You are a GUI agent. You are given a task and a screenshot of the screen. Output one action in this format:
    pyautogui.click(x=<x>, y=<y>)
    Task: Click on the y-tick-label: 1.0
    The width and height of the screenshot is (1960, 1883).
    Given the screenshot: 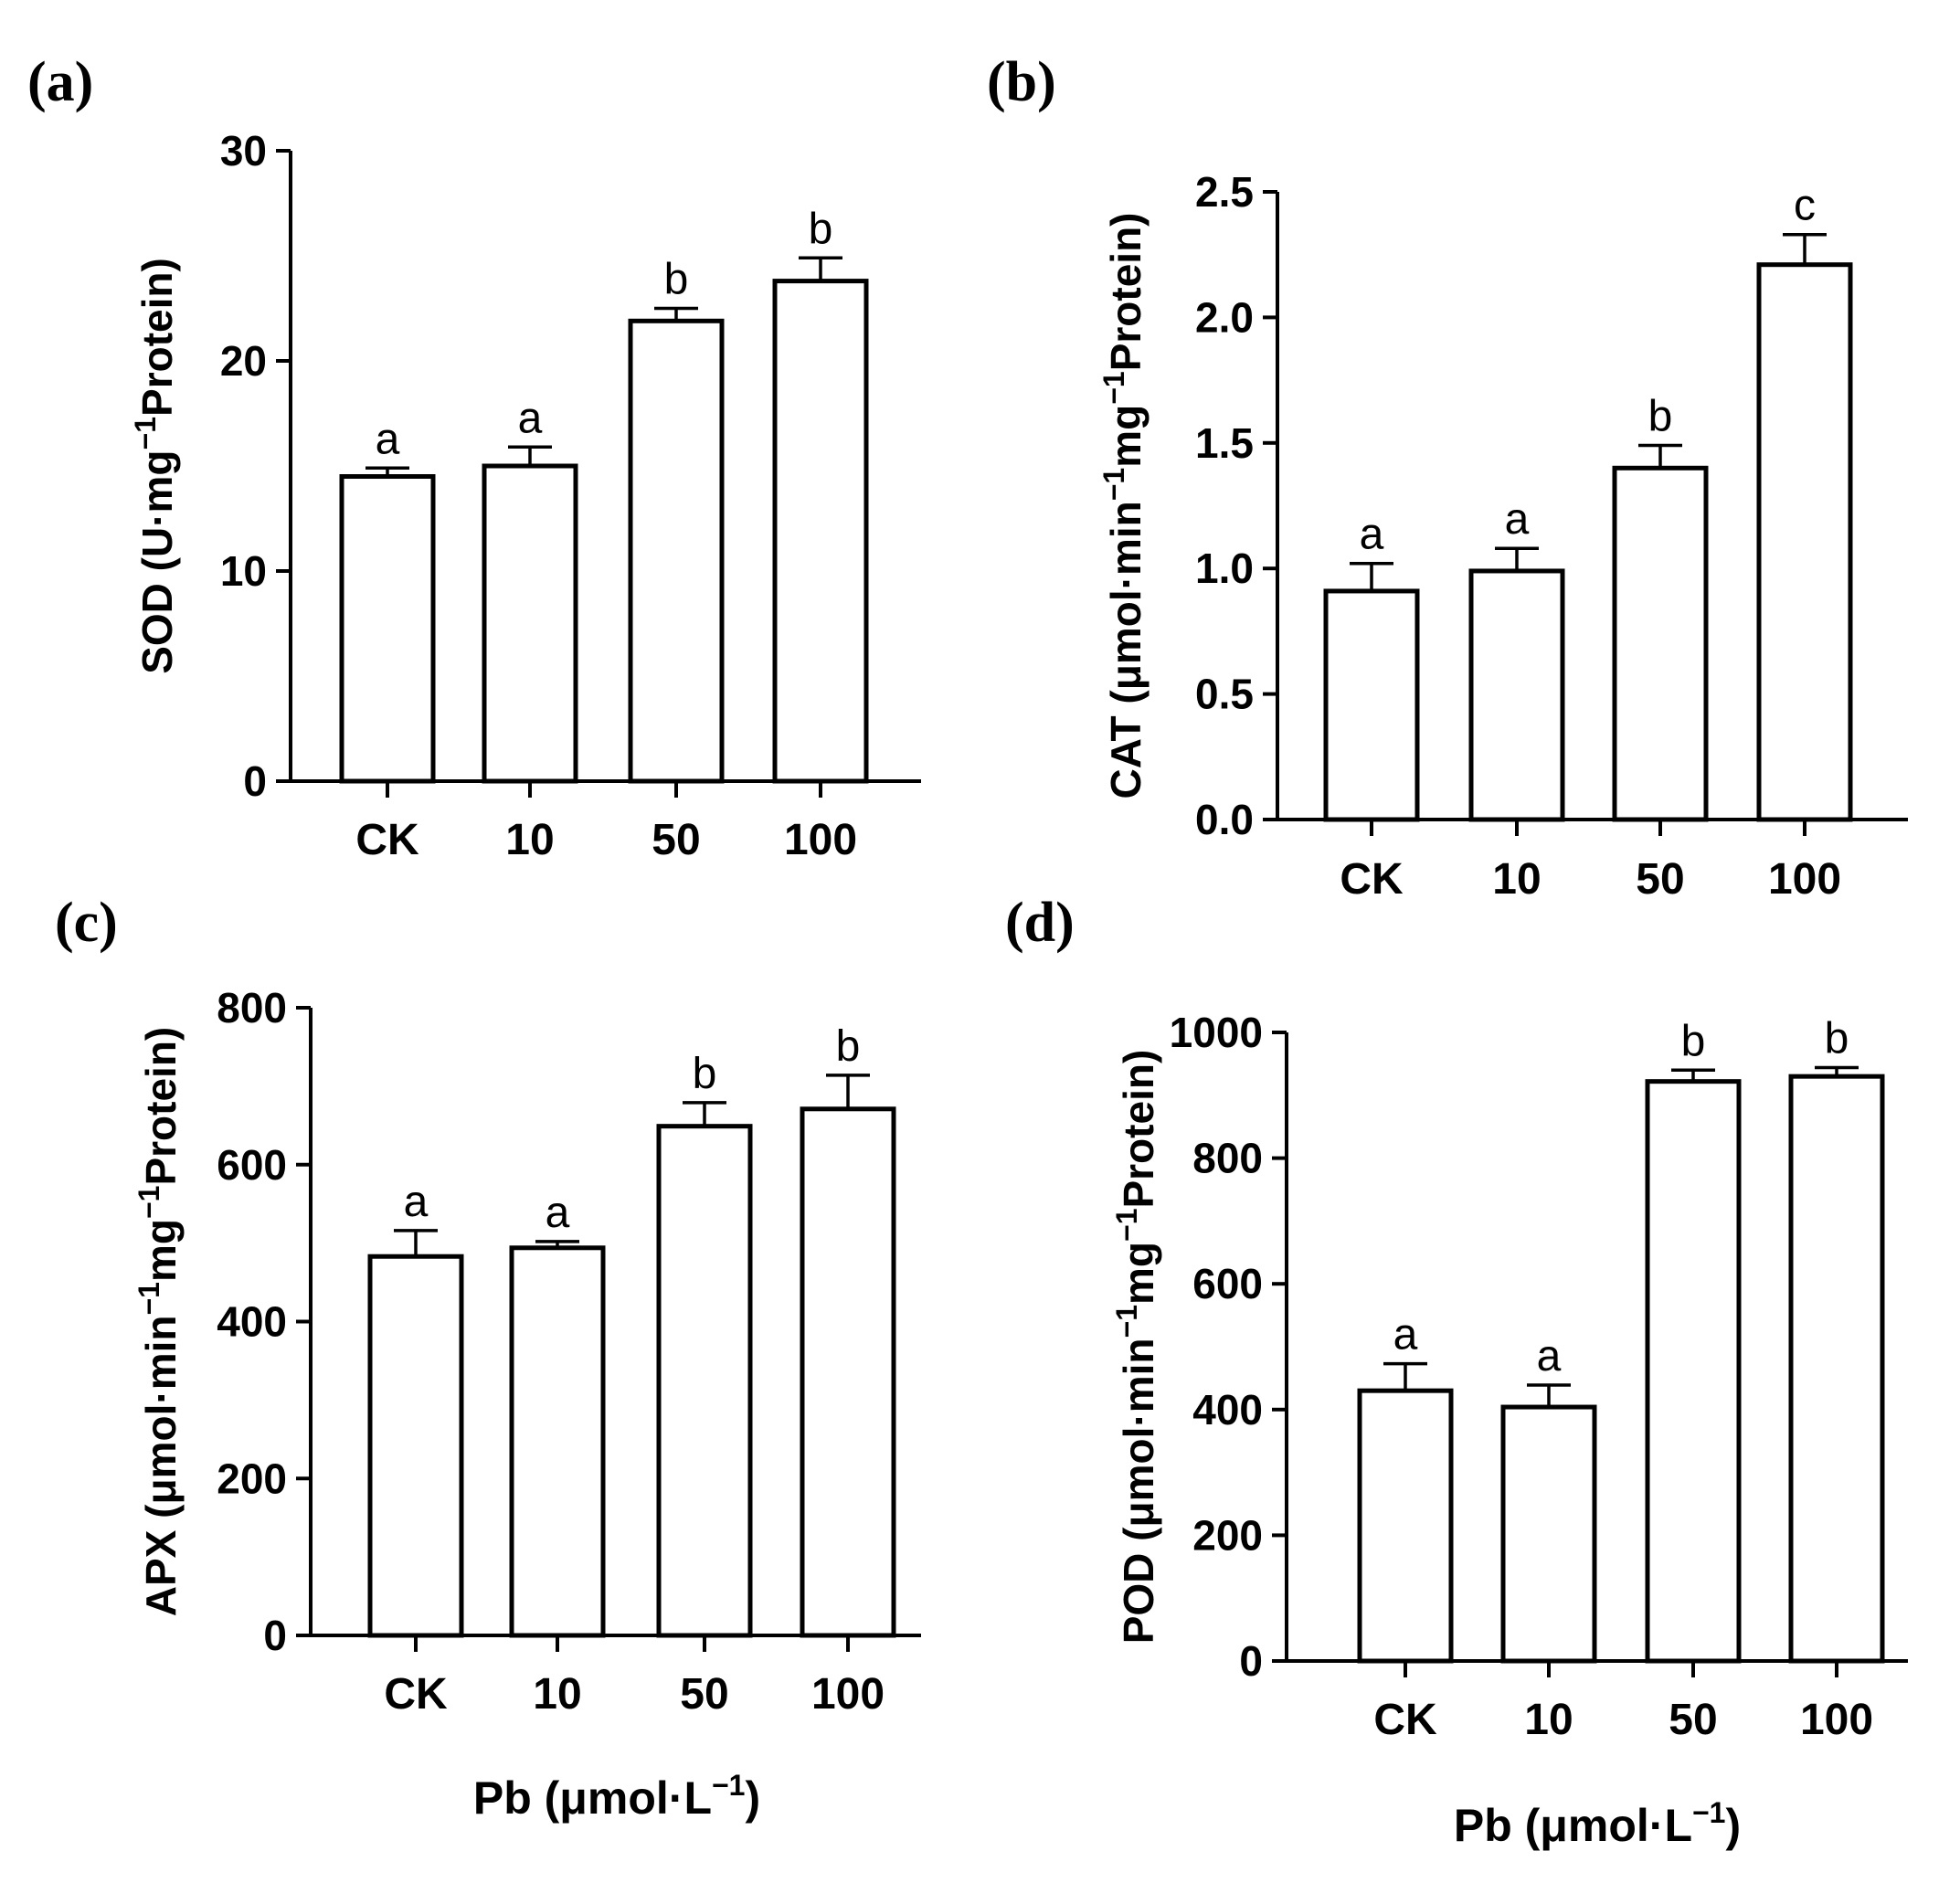 What is the action you would take?
    pyautogui.click(x=1225, y=568)
    